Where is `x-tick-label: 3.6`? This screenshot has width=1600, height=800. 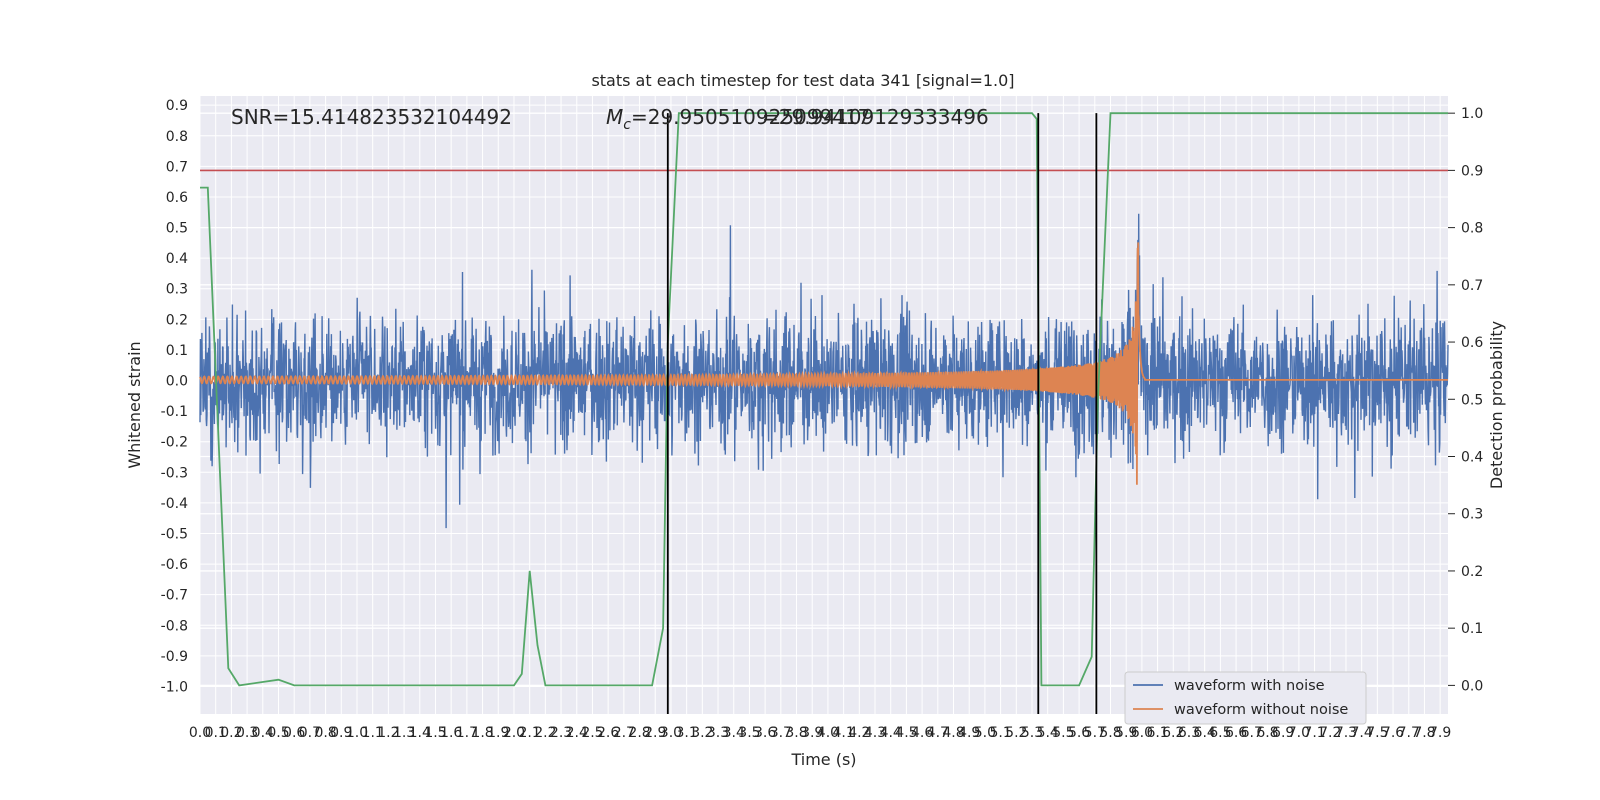 x-tick-label: 3.6 is located at coordinates (765, 733).